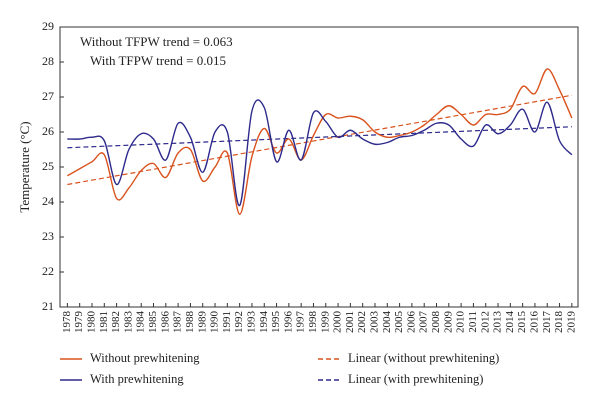 Image resolution: width=600 pixels, height=408 pixels. I want to click on x-tick-label: 1999, so click(325, 322).